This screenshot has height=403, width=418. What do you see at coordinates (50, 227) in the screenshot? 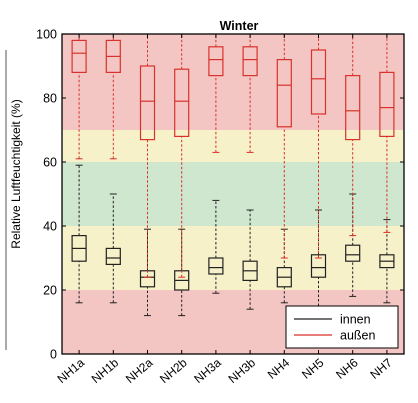
I see `y-tick-label: 40` at bounding box center [50, 227].